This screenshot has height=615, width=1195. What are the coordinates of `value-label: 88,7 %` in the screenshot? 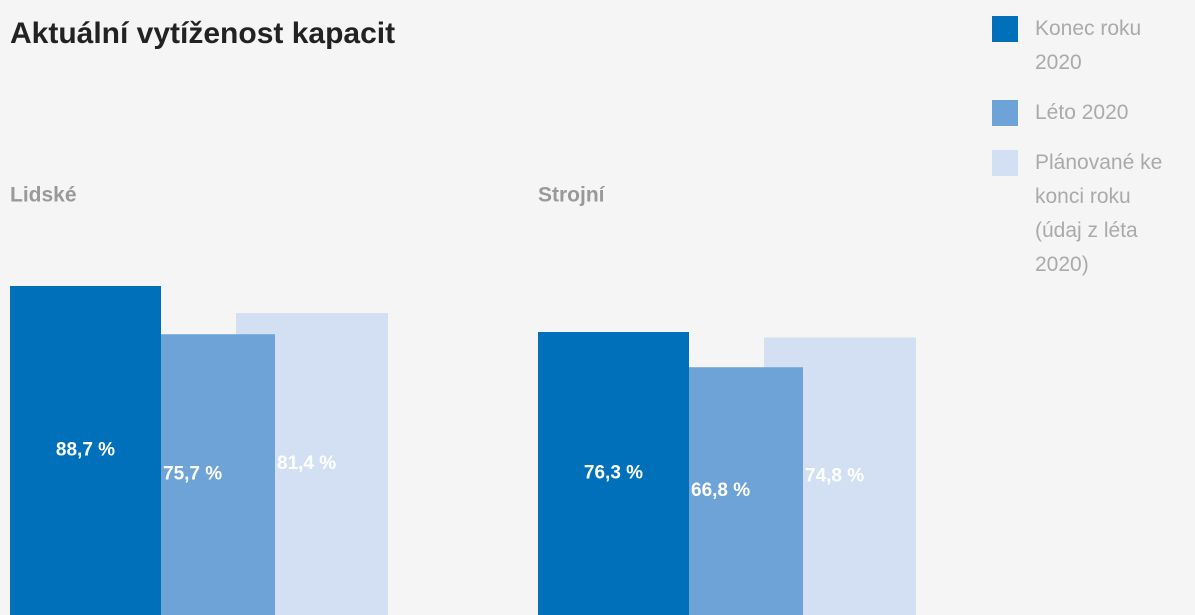 It's located at (85, 450).